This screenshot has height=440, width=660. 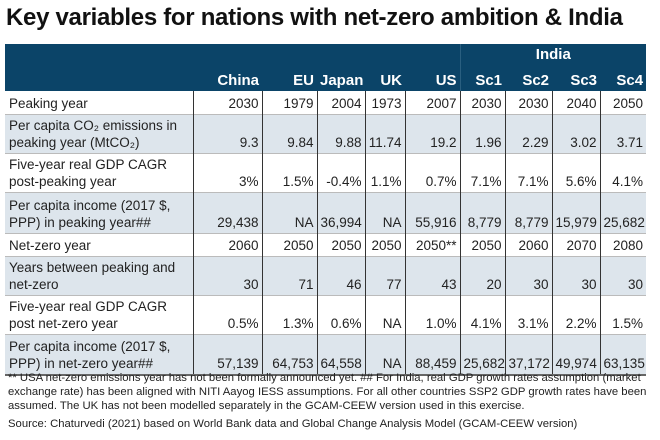 I want to click on column-header-uk: UK, so click(x=385, y=78).